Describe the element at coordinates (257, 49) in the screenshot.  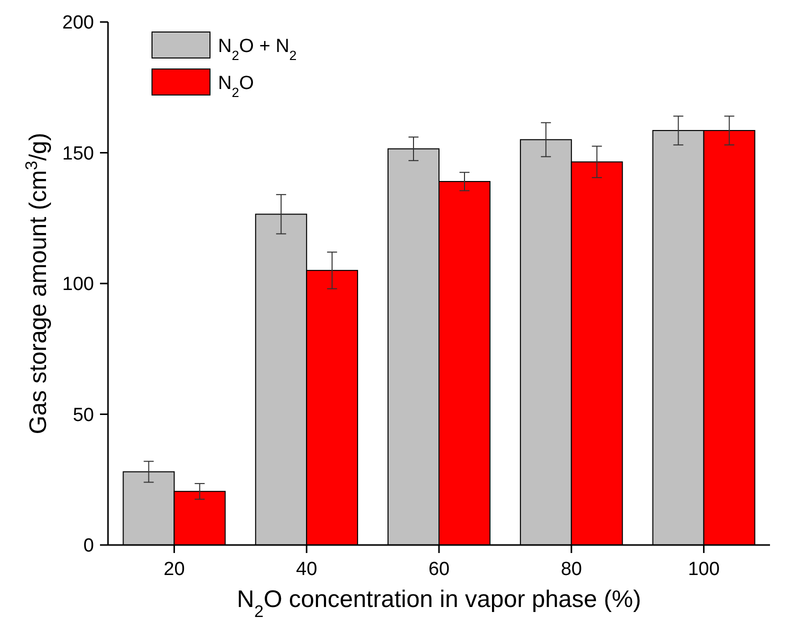
I see `legend-label: N$_{2}$O + N$_{2}$` at that location.